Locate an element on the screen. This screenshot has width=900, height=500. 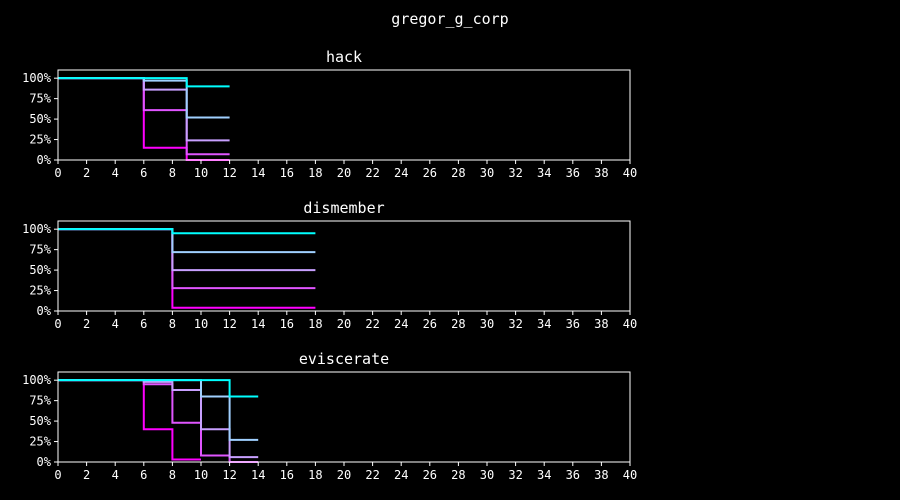
figure-title: gregor_g_corp is located at coordinates (449, 19).